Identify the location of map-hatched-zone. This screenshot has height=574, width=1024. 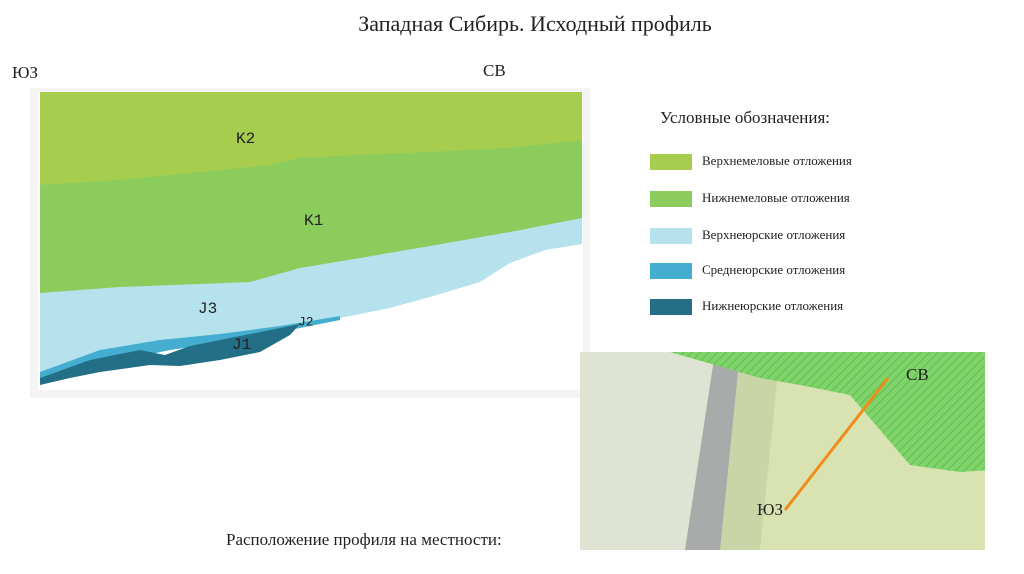
(830, 412).